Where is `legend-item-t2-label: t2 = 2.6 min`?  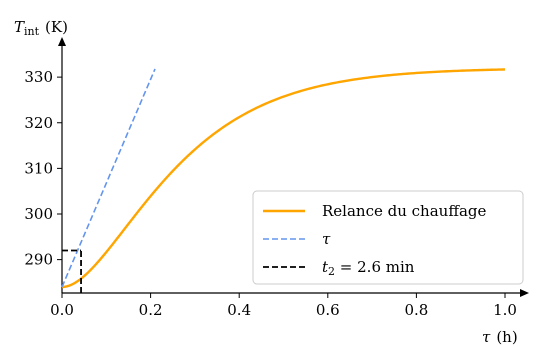
legend-item-t2-label: t2 = 2.6 min is located at coordinates (368, 268).